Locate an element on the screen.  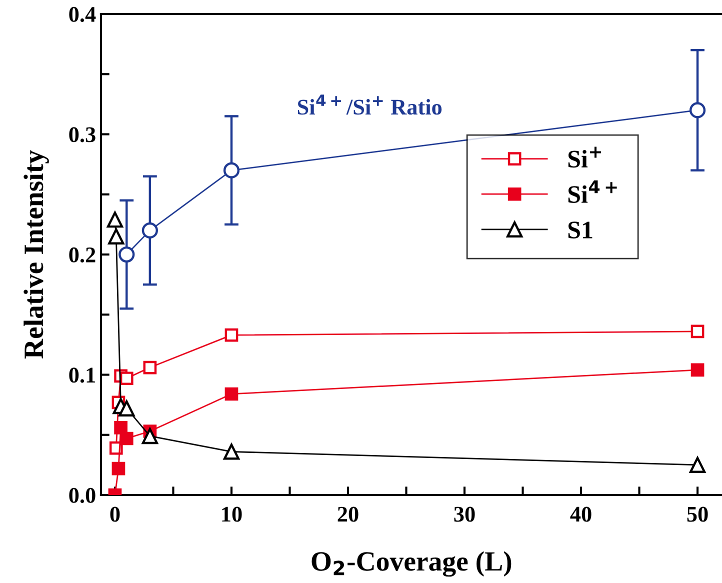
legend-label: Si$^{+}$ is located at coordinates (584, 157).